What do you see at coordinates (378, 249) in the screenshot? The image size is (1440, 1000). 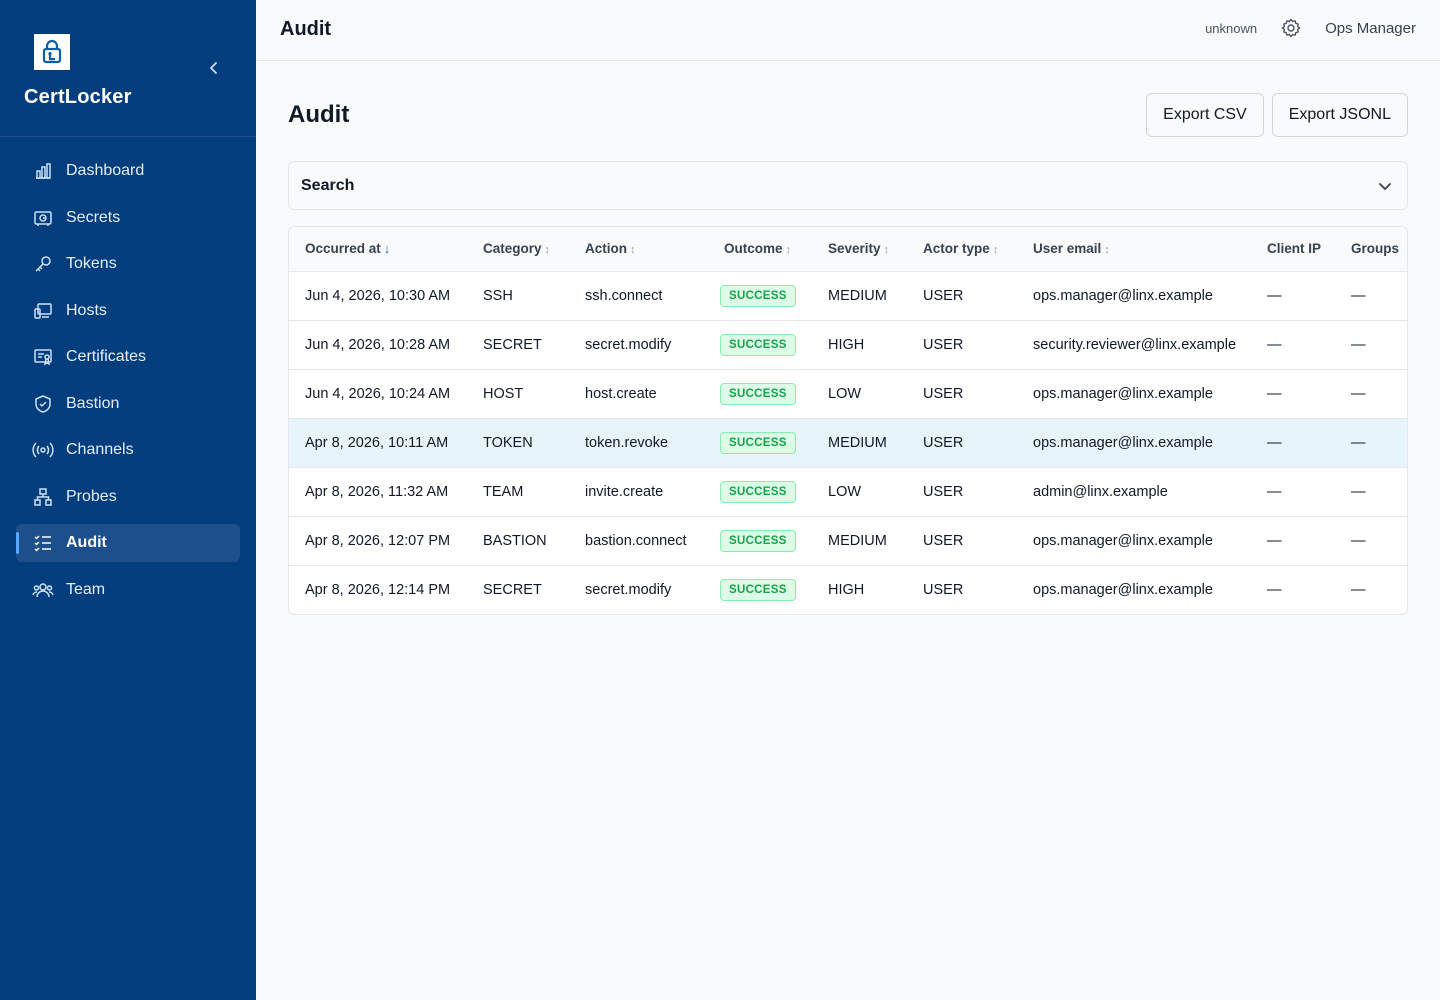 I see `column-header-occurred-at: Occurred at ↓` at bounding box center [378, 249].